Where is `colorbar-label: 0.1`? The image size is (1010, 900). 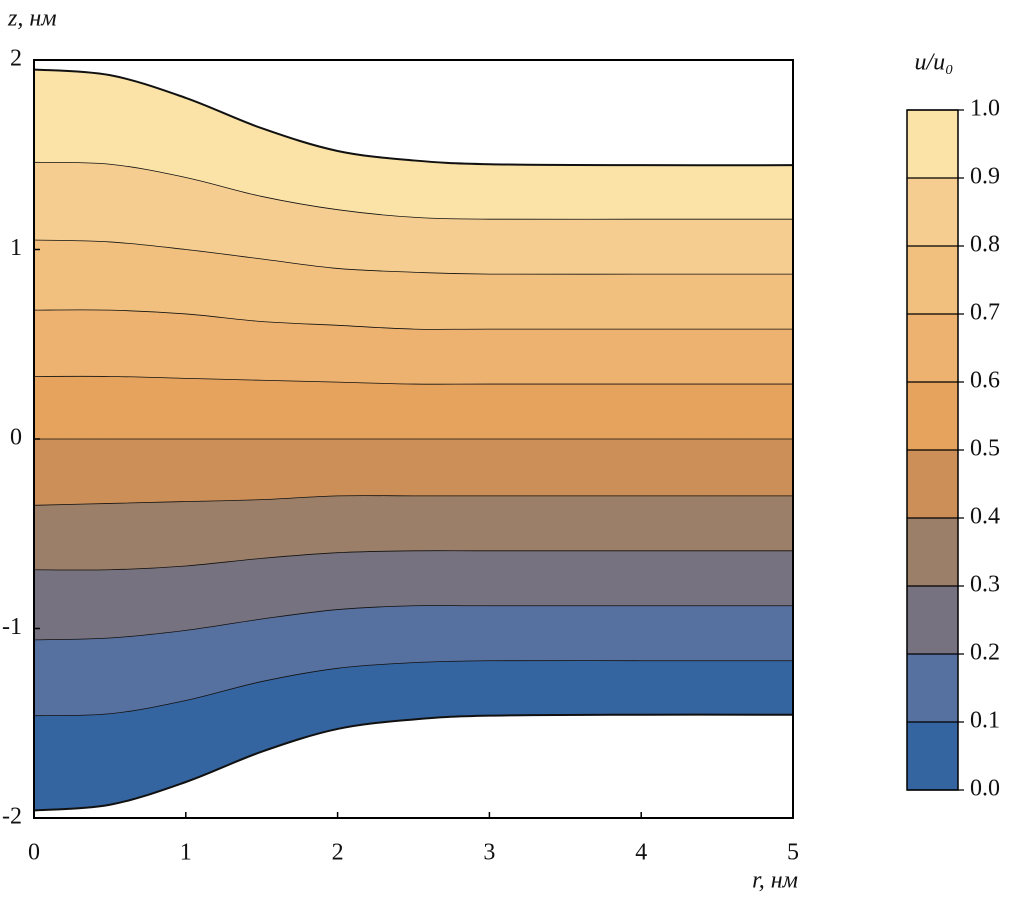 colorbar-label: 0.1 is located at coordinates (985, 721).